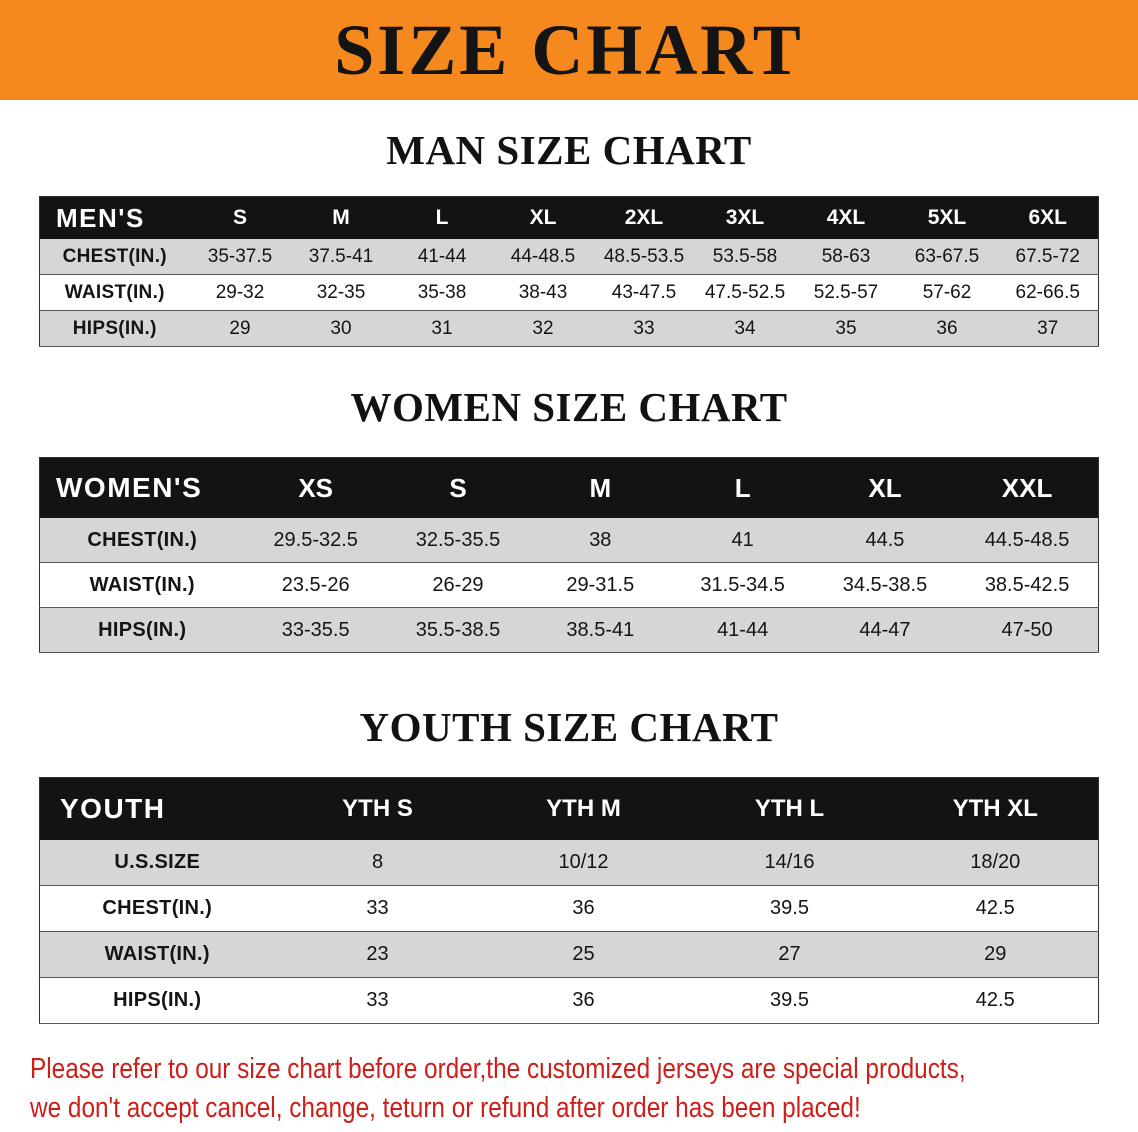  Describe the element at coordinates (569, 150) in the screenshot. I see `men-section-heading: MAN SIZE CHART` at that location.